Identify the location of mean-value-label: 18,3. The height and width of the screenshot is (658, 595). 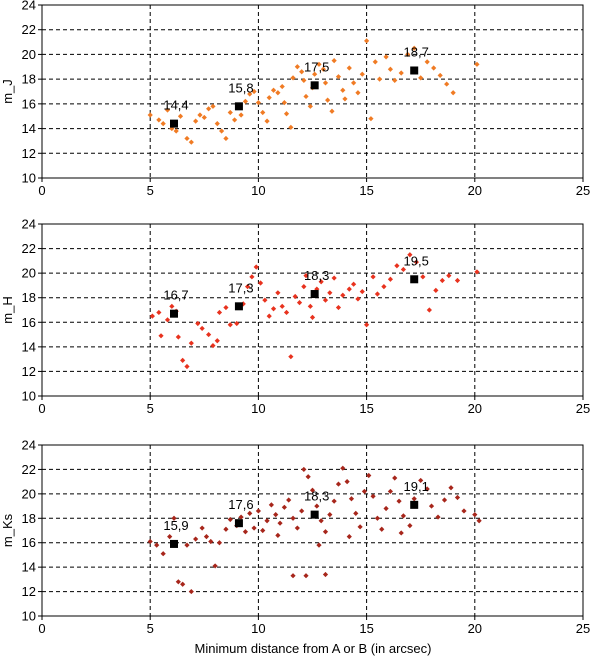
(316, 275).